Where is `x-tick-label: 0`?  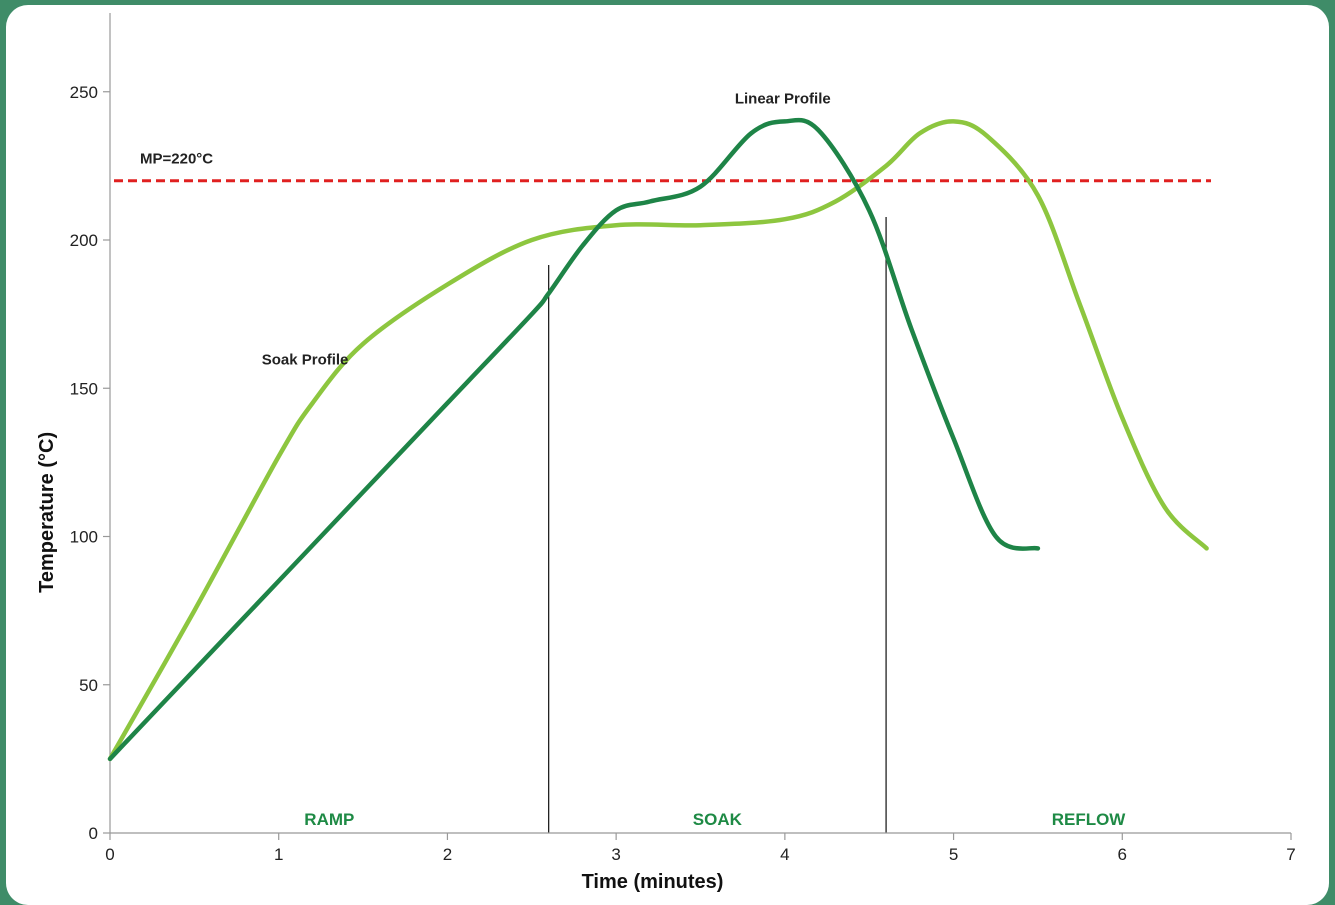 x-tick-label: 0 is located at coordinates (109, 854).